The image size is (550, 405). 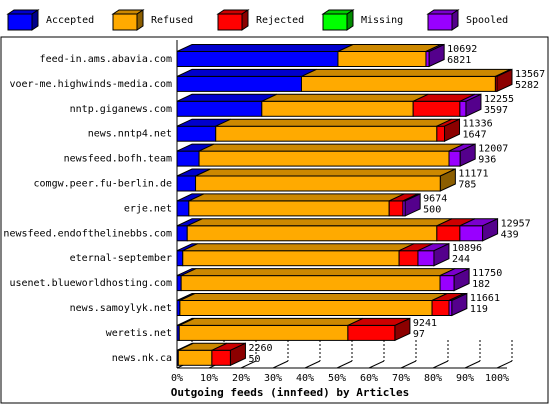 I want to click on x-tick-label: 50%, so click(x=337, y=378).